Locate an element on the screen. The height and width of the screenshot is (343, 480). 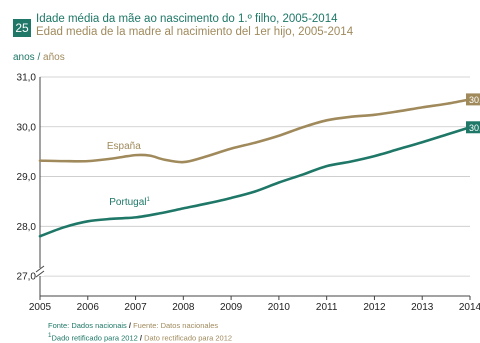
unit-label-pt: anos is located at coordinates (24, 57).